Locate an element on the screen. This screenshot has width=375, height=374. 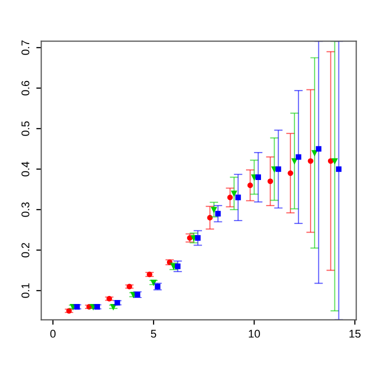
y-tick-label: 0.6 is located at coordinates (25, 88).